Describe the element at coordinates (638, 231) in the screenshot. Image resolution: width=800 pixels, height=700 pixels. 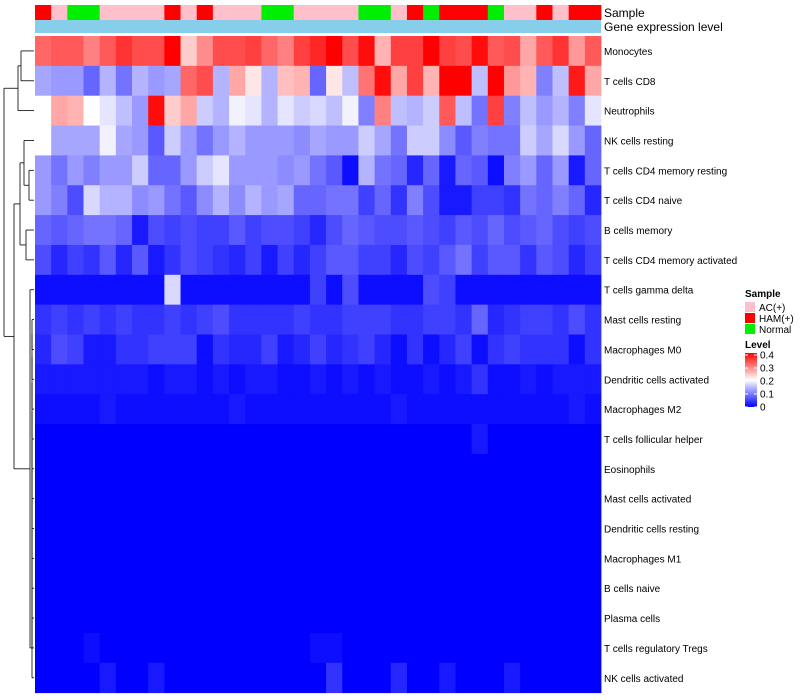
I see `row-label: B cells memory` at that location.